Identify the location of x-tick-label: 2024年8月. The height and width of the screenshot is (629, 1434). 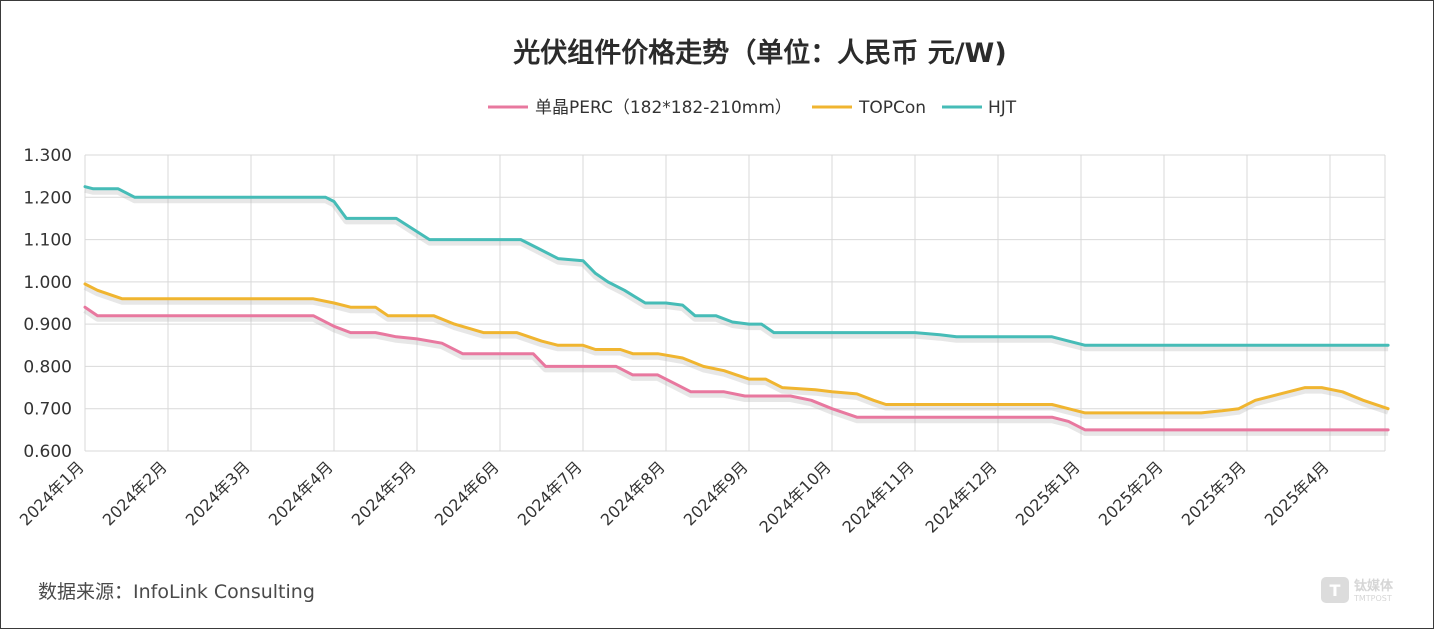
(633, 493).